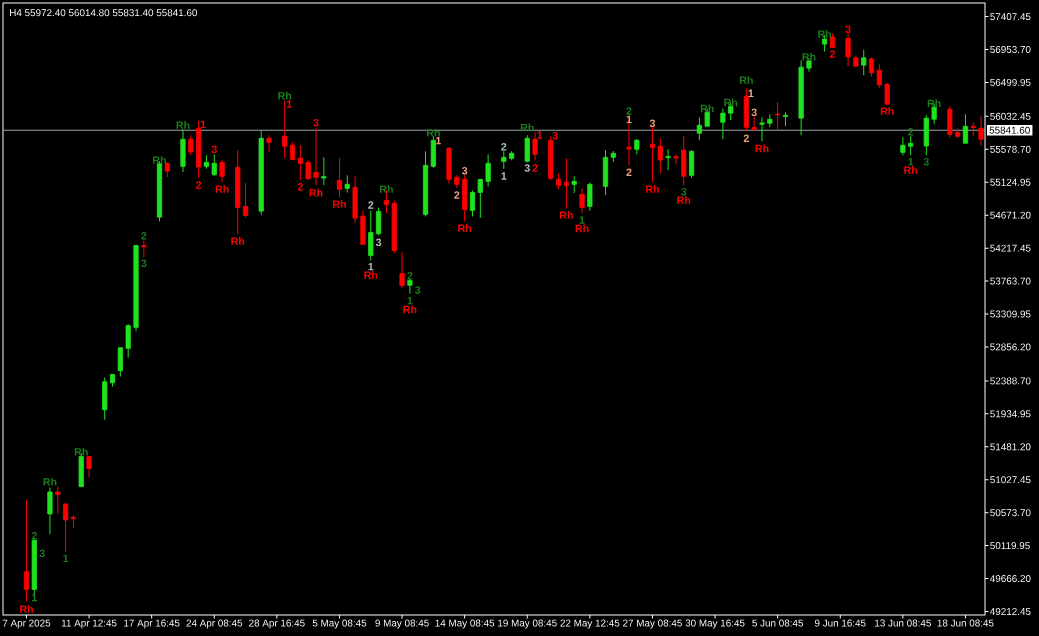 This screenshot has height=636, width=1039. Describe the element at coordinates (1010, 381) in the screenshot. I see `y-tick-label: 52388.70` at that location.